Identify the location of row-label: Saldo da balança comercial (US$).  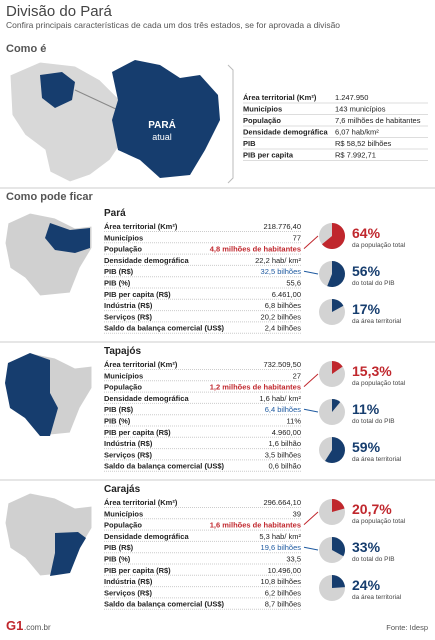
(164, 466).